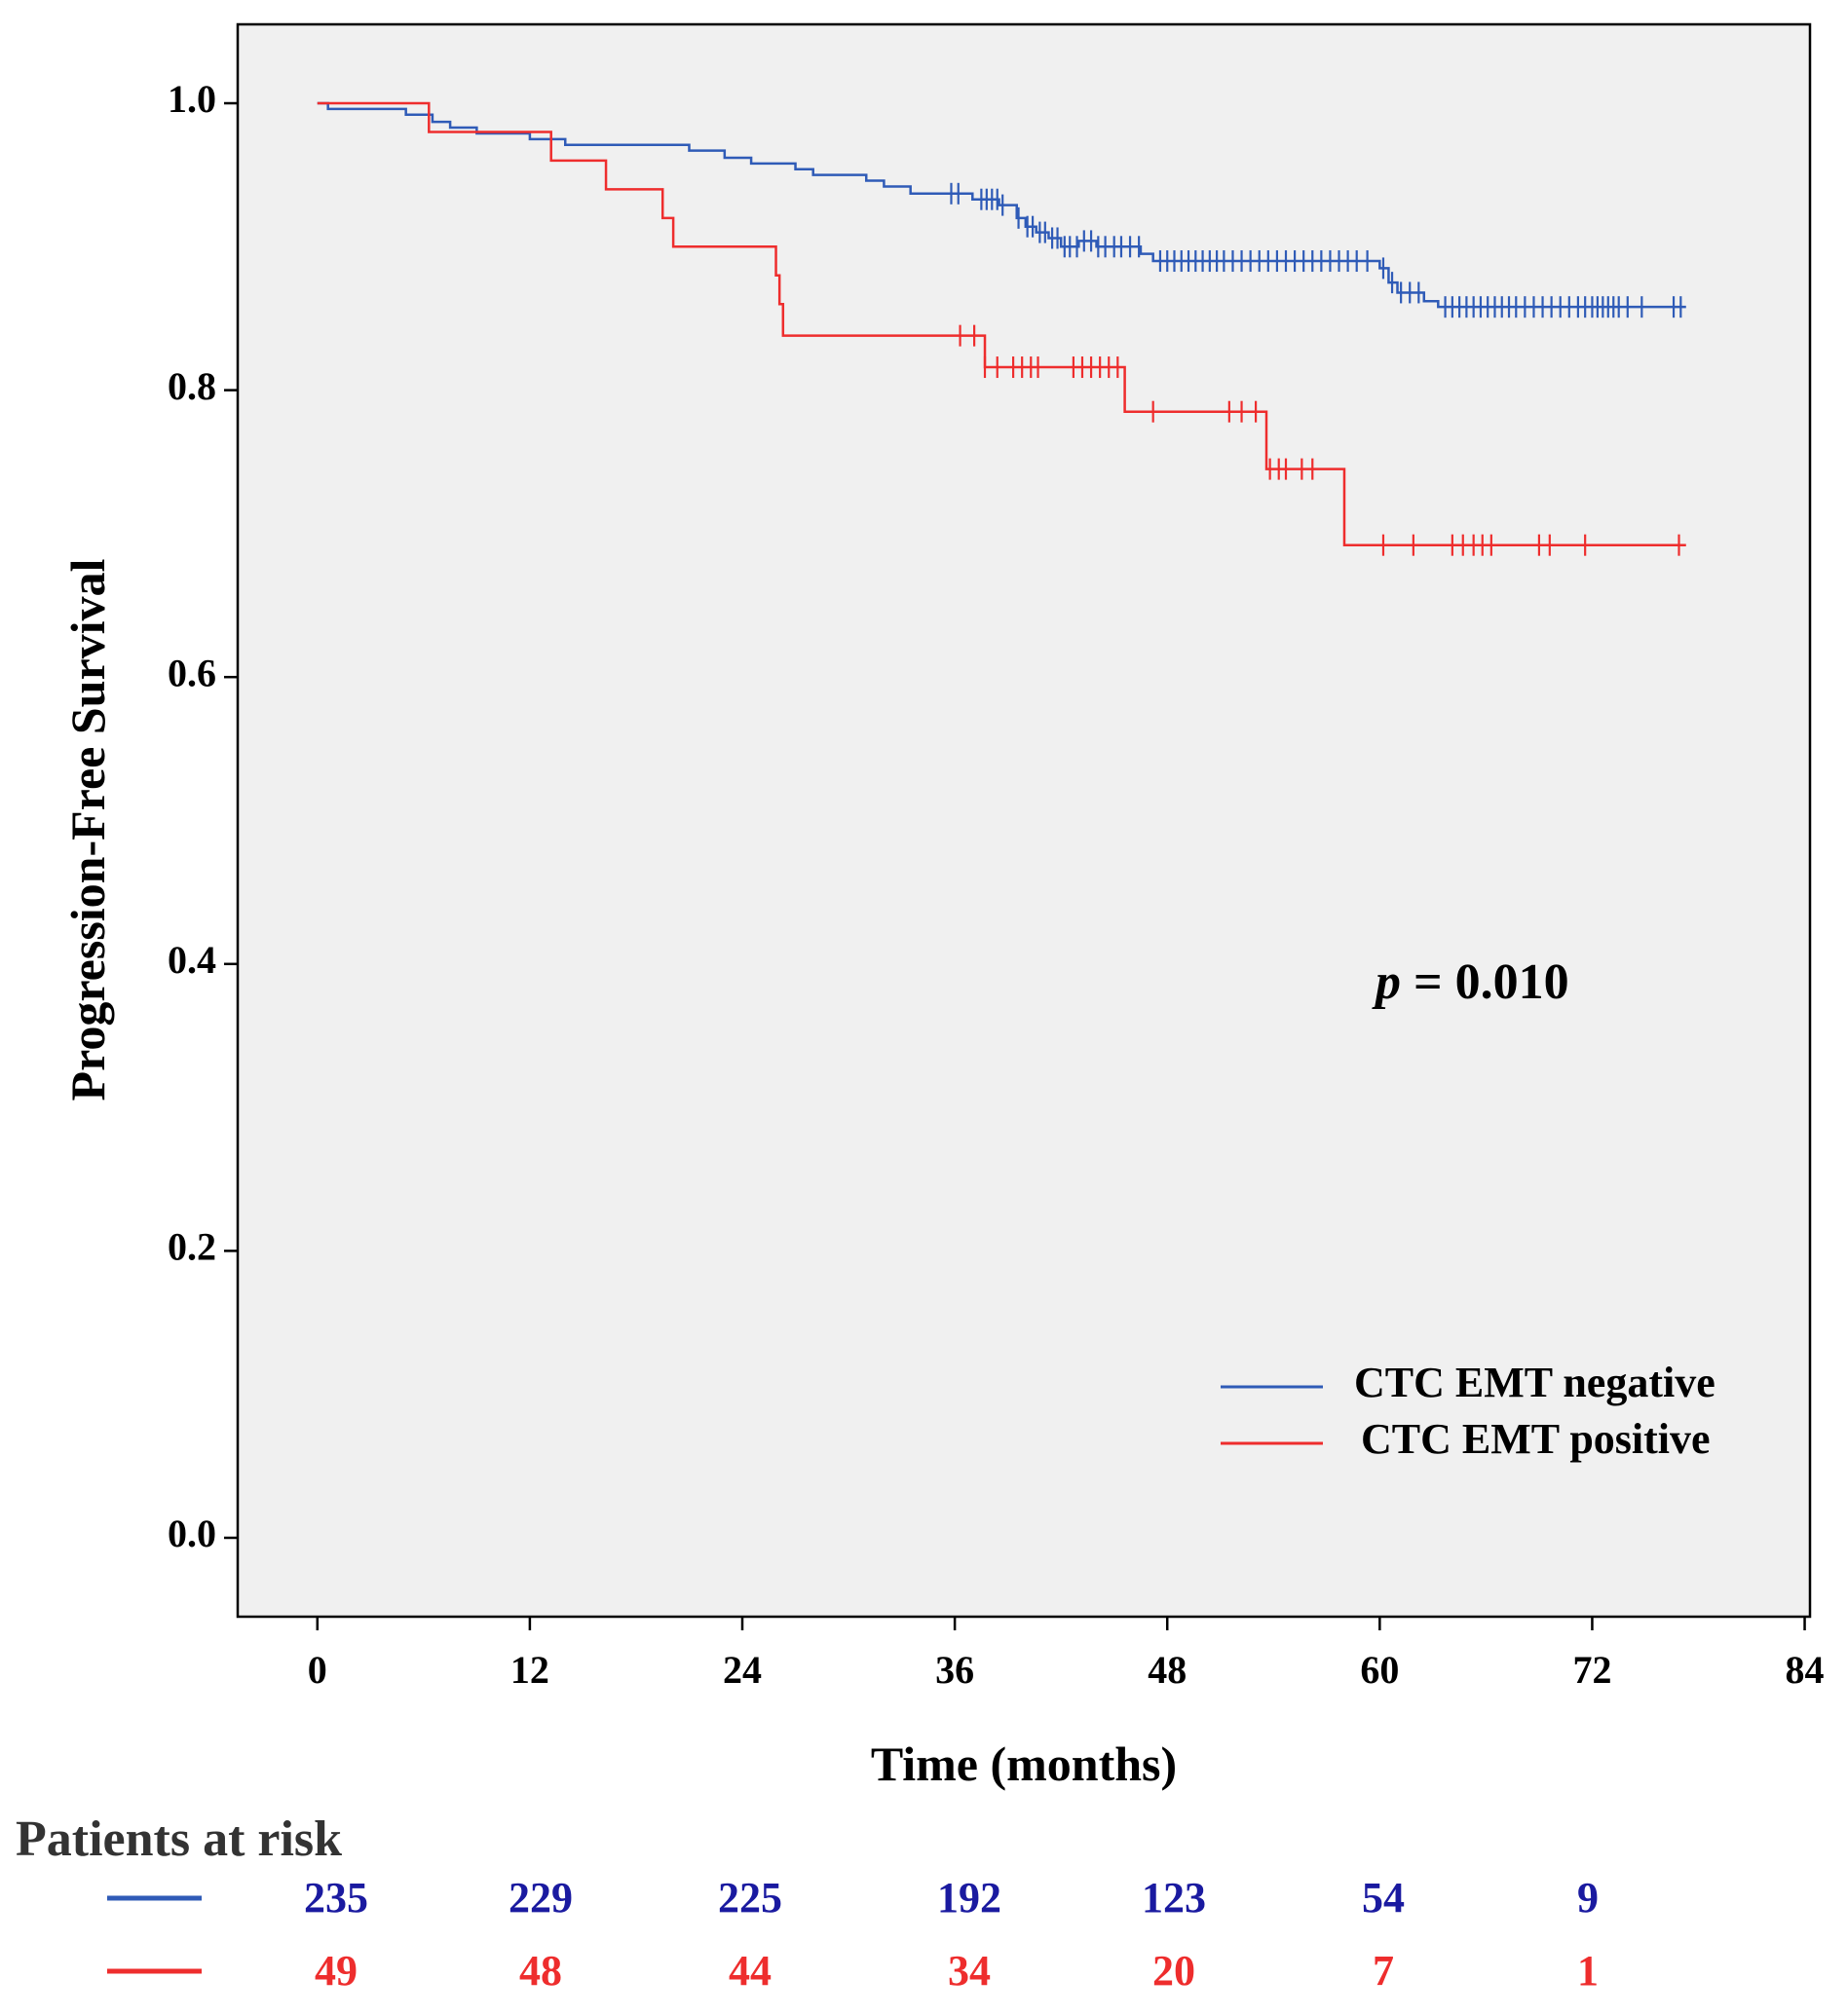 This screenshot has height=2016, width=1847. Describe the element at coordinates (955, 1670) in the screenshot. I see `x-tick-label-3: 36` at that location.